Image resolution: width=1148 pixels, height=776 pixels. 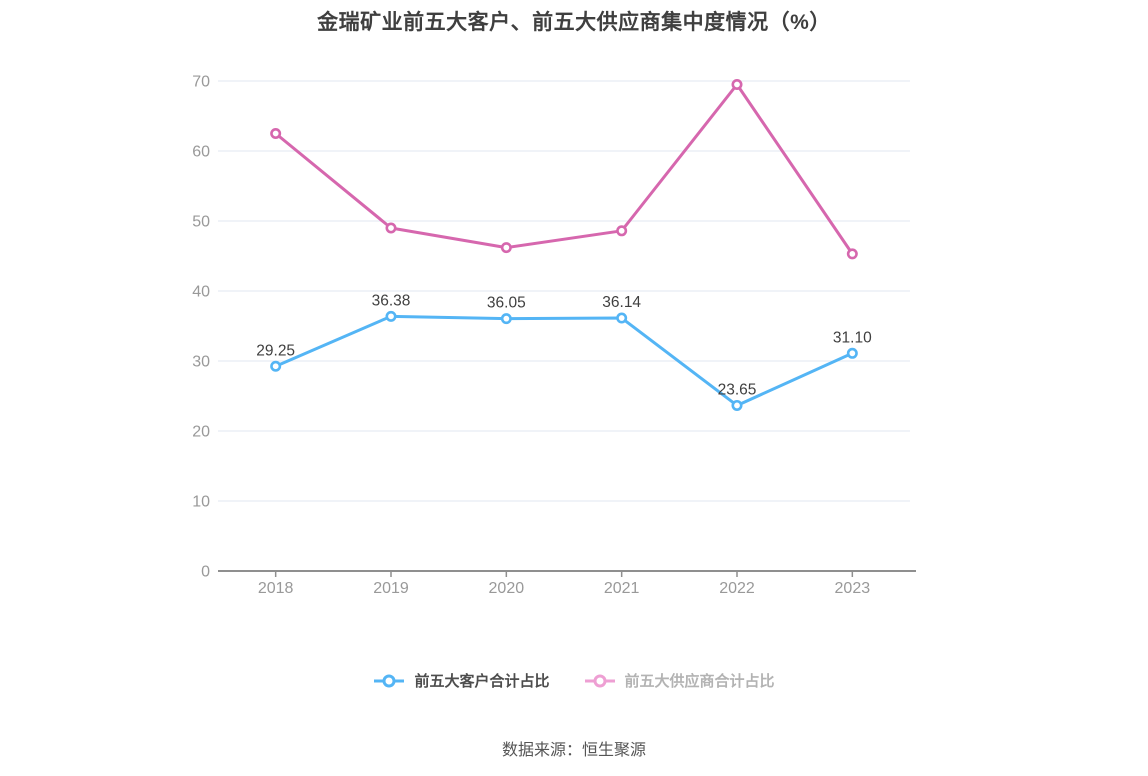 What do you see at coordinates (205, 572) in the screenshot?
I see `y-axis-tick-label: 0` at bounding box center [205, 572].